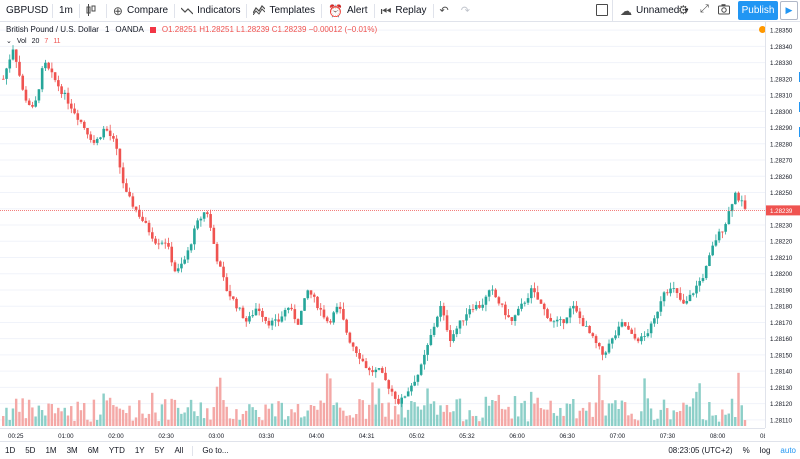  Describe the element at coordinates (140, 10) in the screenshot. I see `compare-button: ⊕ Compare` at that location.